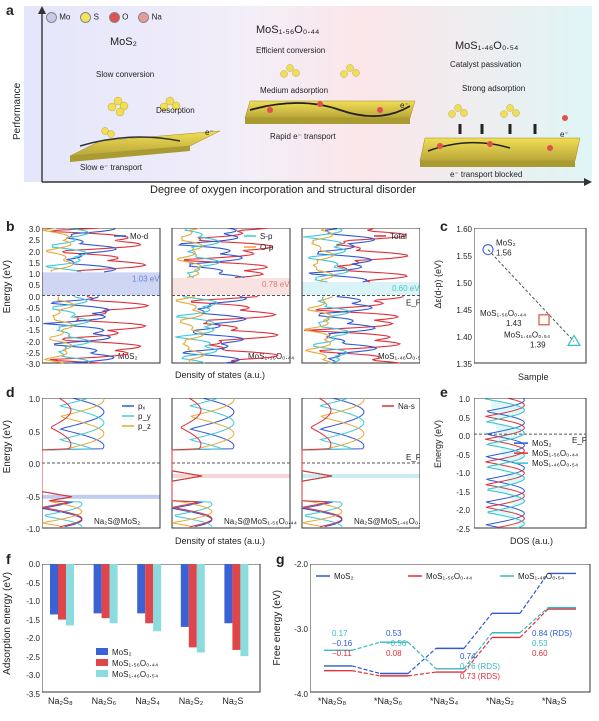  Describe the element at coordinates (487, 46) in the screenshot. I see `stage3-title: MoS₁.₄₆O₀.₅₄` at that location.